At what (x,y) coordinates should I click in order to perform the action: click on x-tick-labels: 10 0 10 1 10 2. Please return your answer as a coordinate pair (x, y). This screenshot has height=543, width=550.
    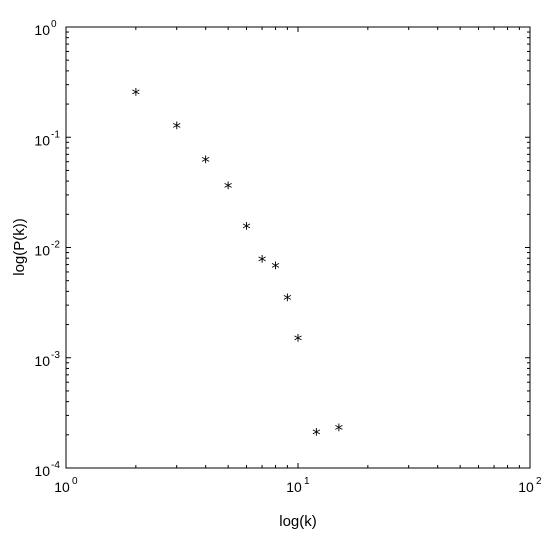
    Looking at the image, I should click on (298, 485).